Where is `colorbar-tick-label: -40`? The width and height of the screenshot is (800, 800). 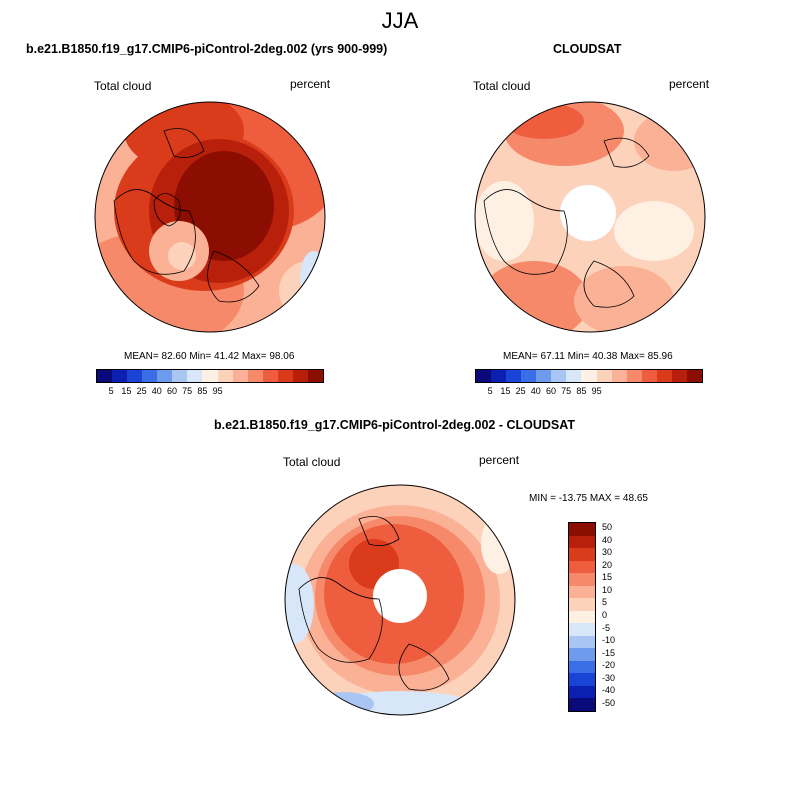
colorbar-tick-label: -40 is located at coordinates (609, 690).